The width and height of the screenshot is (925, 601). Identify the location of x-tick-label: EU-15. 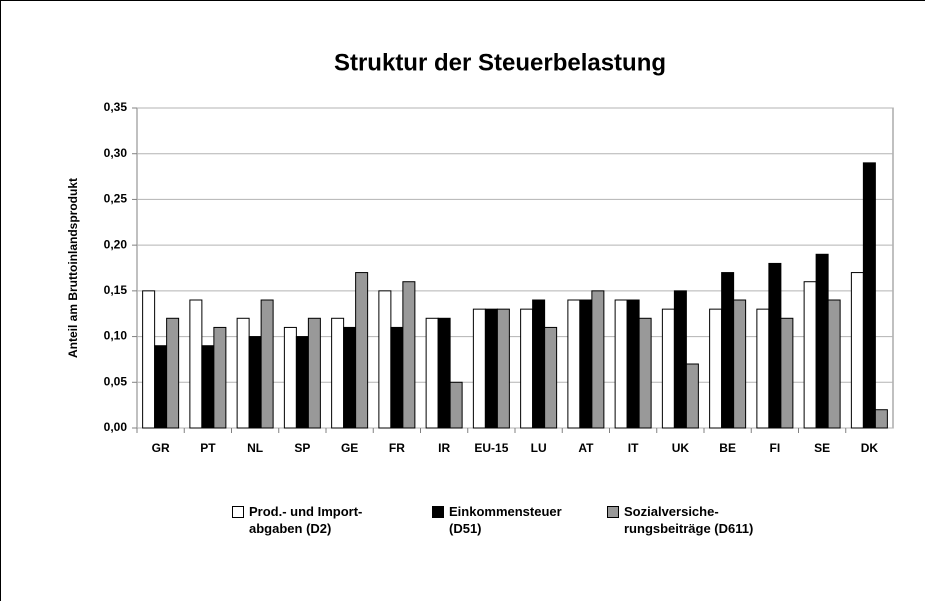
(491, 448).